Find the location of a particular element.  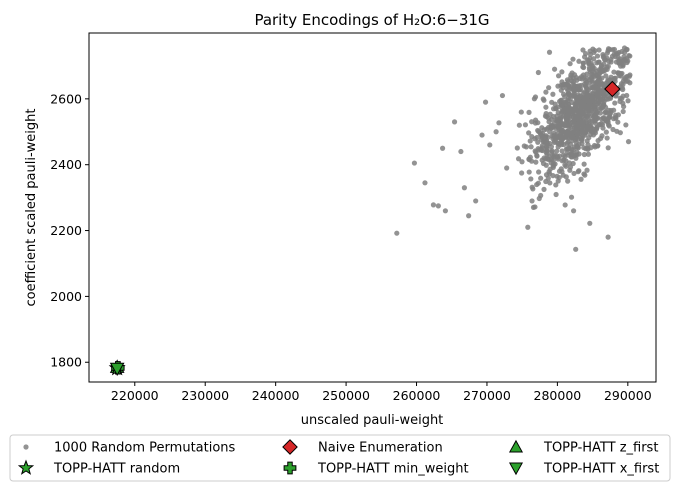

x-tick-label: 220000 is located at coordinates (135, 395).